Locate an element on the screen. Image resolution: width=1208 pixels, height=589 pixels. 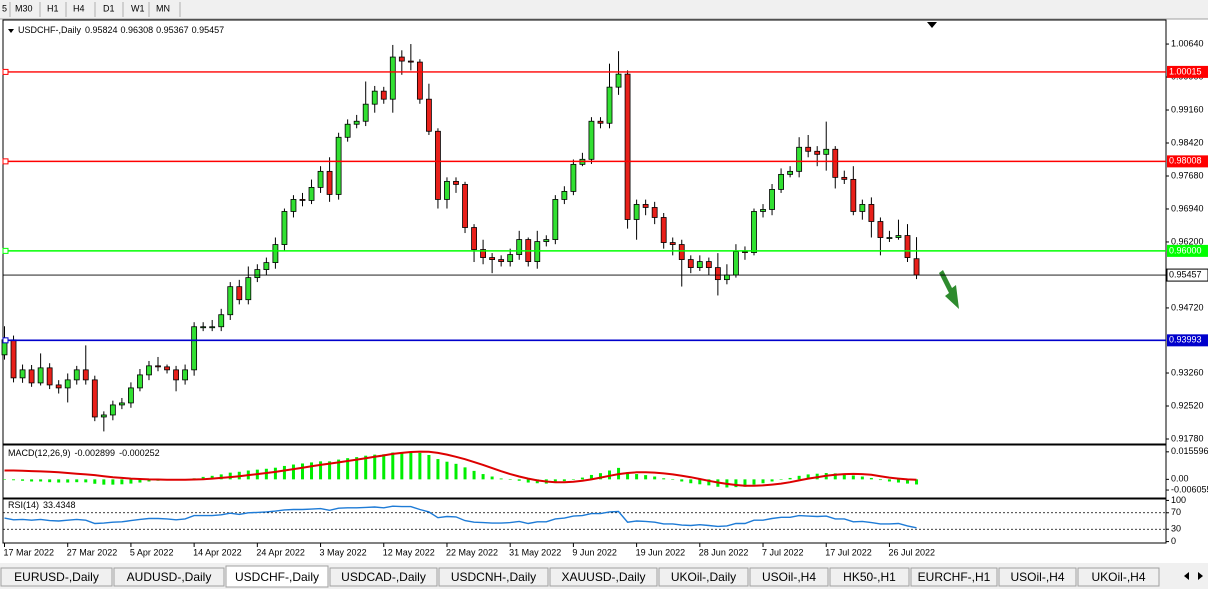
y-tick-label: 0.92520 is located at coordinates (1187, 405).